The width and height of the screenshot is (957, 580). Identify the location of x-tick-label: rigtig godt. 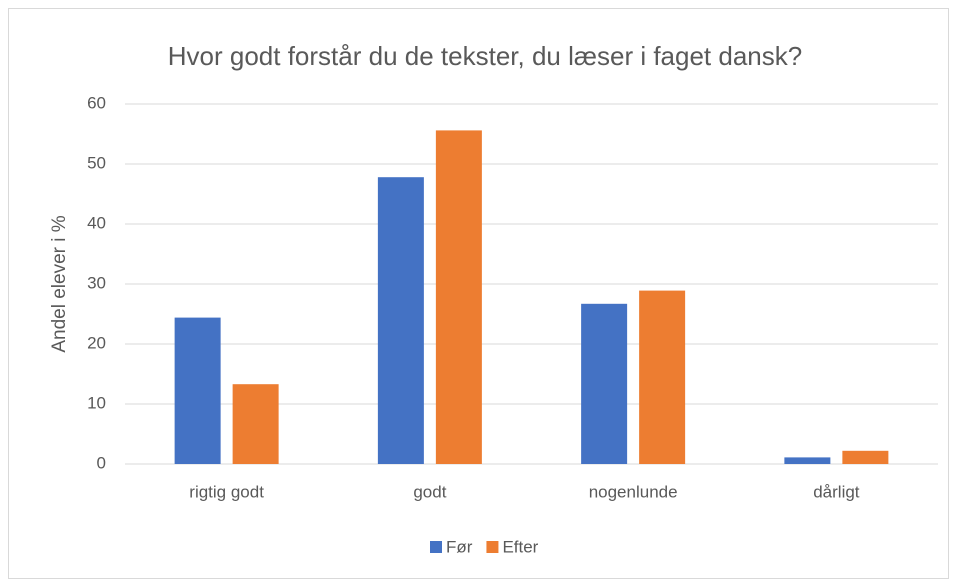
(226, 491).